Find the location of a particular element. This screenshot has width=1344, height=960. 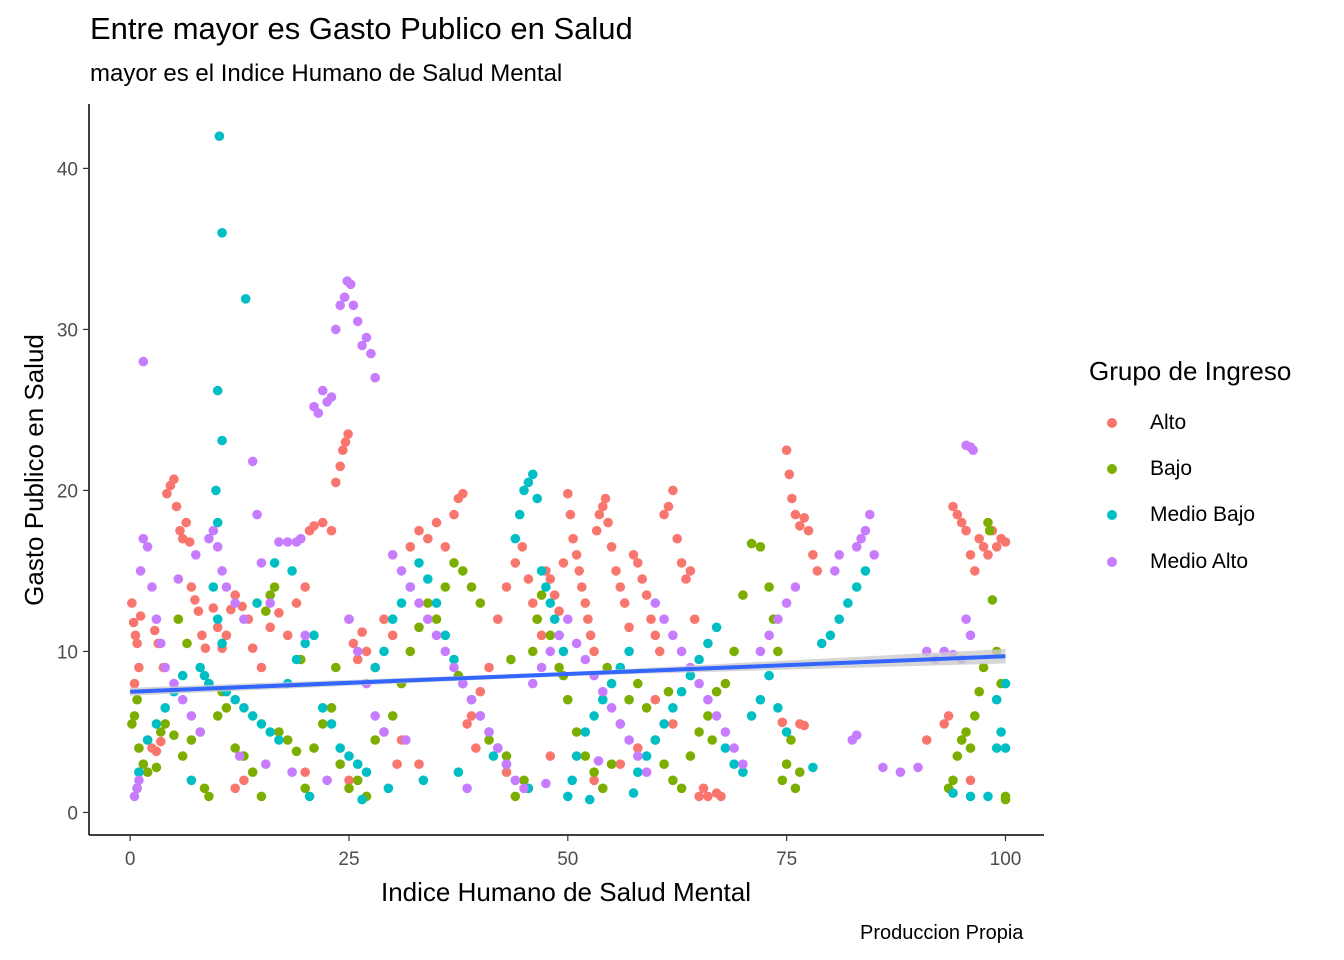

chart-title: Entre mayor es Gasto Publico en Salud is located at coordinates (361, 28).